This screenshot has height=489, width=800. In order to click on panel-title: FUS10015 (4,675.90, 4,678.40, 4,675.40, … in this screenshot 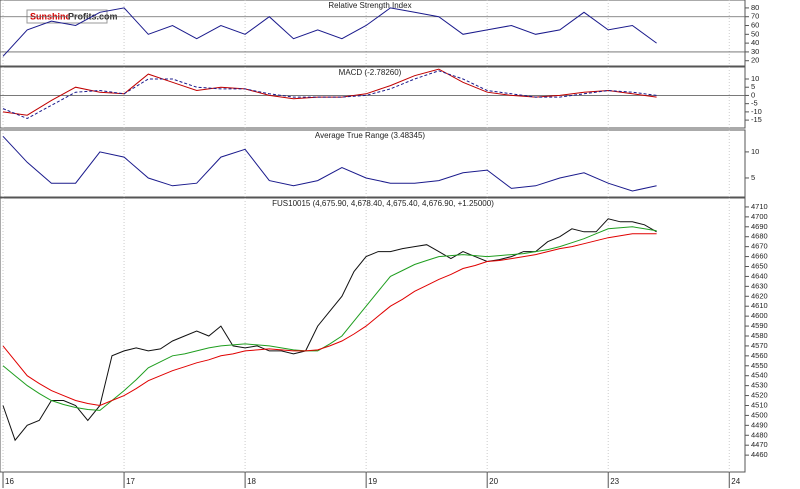, I will do `click(383, 203)`.